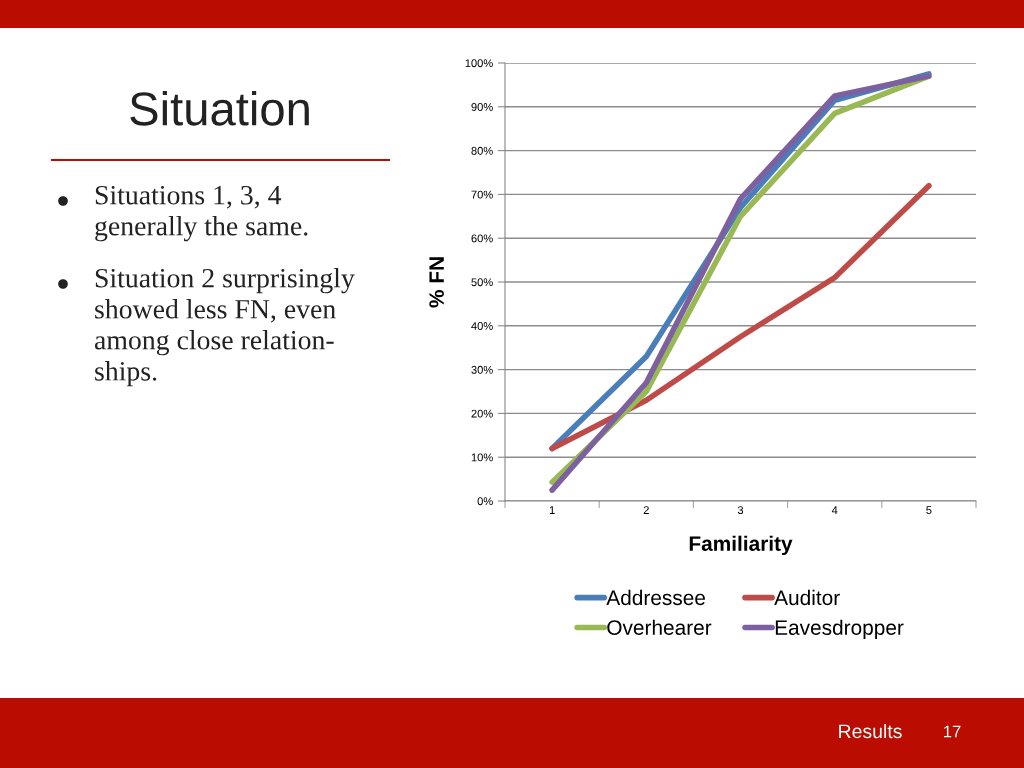 The height and width of the screenshot is (768, 1024). What do you see at coordinates (655, 597) in the screenshot?
I see `legend-label: Addressee` at bounding box center [655, 597].